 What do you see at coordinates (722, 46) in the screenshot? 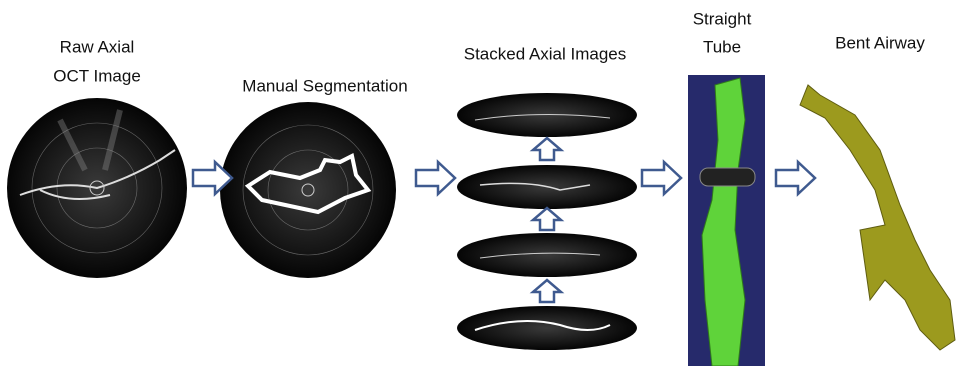
I see `panel-label: Tube` at bounding box center [722, 46].